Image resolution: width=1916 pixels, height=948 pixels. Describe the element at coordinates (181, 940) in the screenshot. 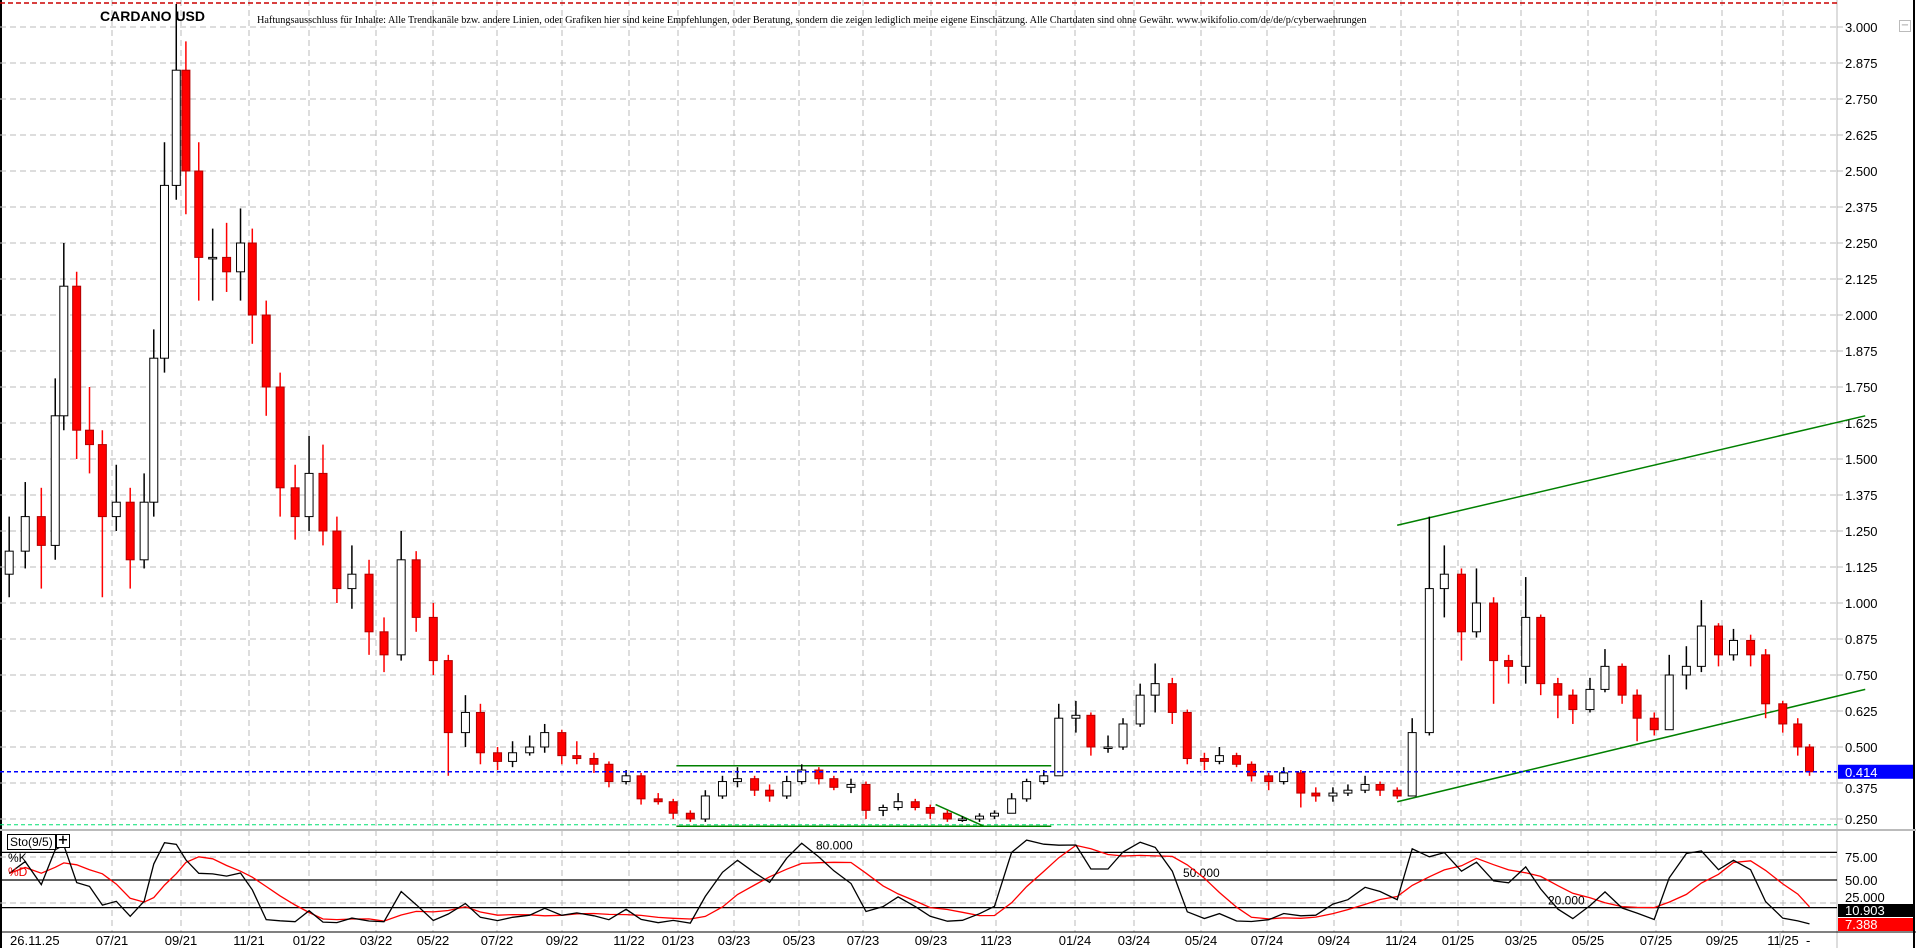

I see `x-tick-label: 09/21` at that location.